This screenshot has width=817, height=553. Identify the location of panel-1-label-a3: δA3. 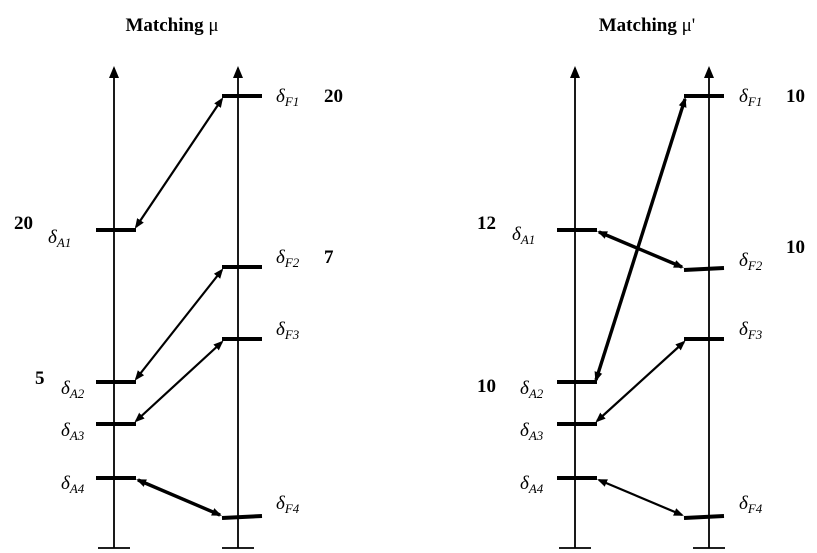
(73, 431).